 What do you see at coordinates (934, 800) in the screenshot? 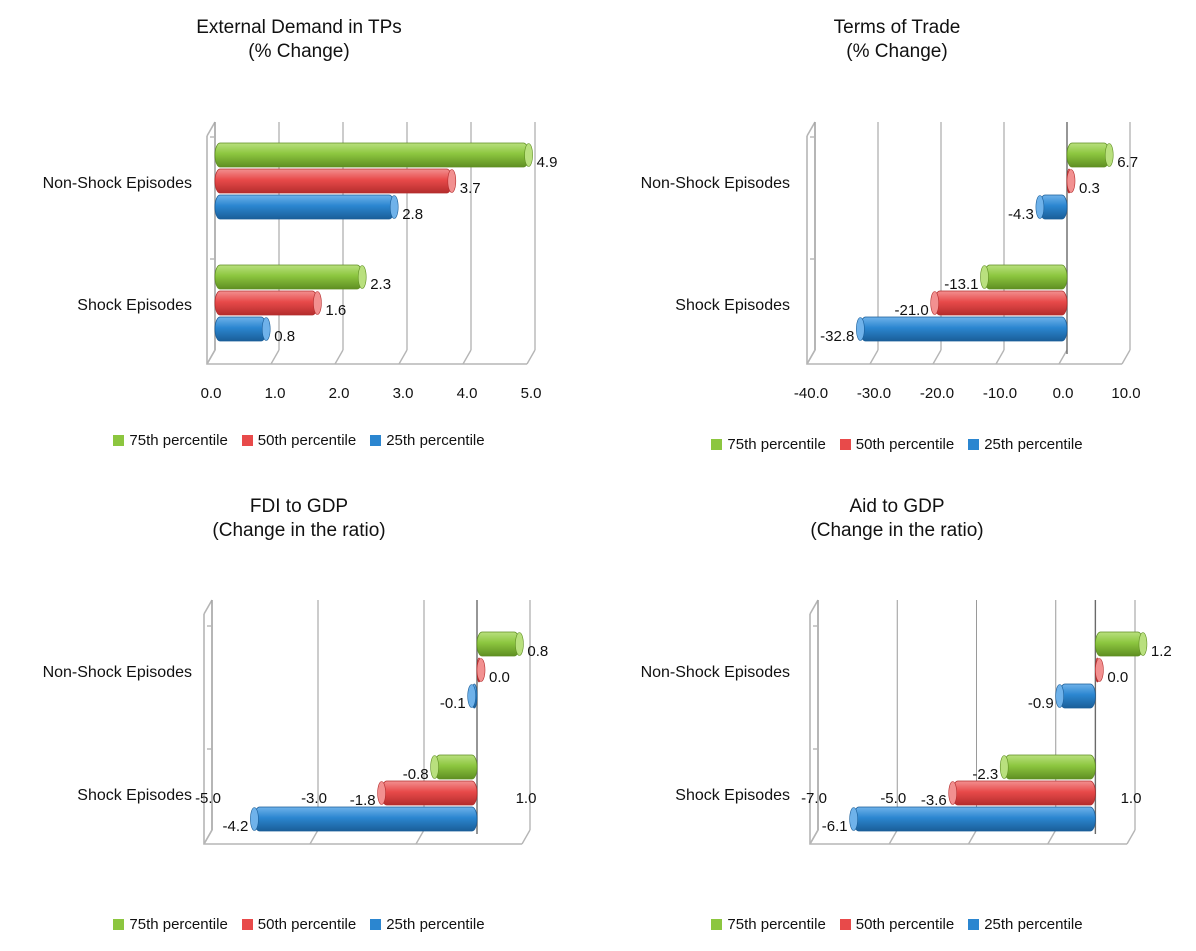
I see `data-label: -3.6` at bounding box center [934, 800].